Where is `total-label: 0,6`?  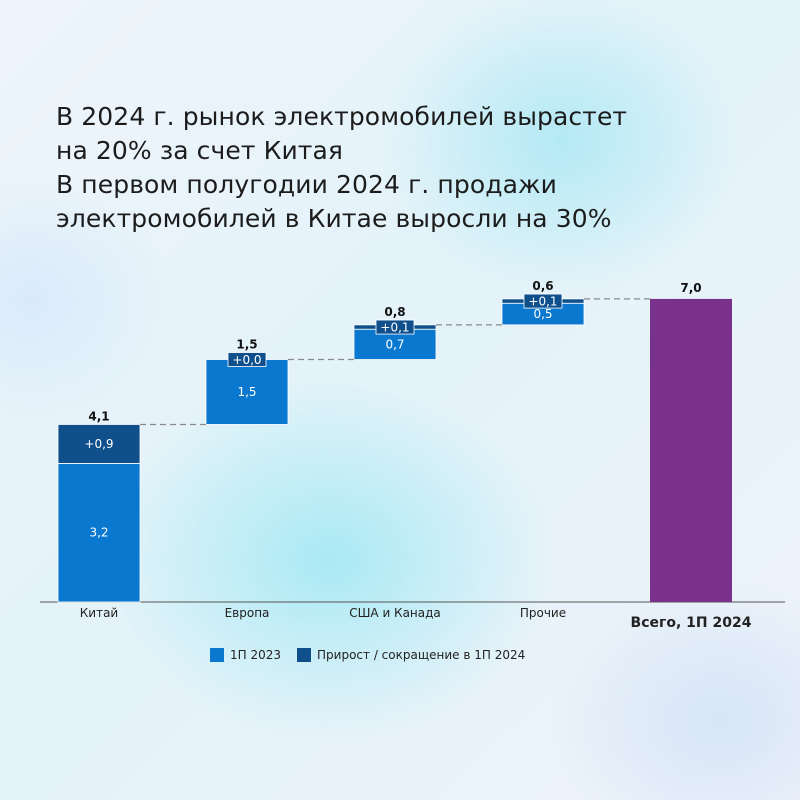 total-label: 0,6 is located at coordinates (542, 286).